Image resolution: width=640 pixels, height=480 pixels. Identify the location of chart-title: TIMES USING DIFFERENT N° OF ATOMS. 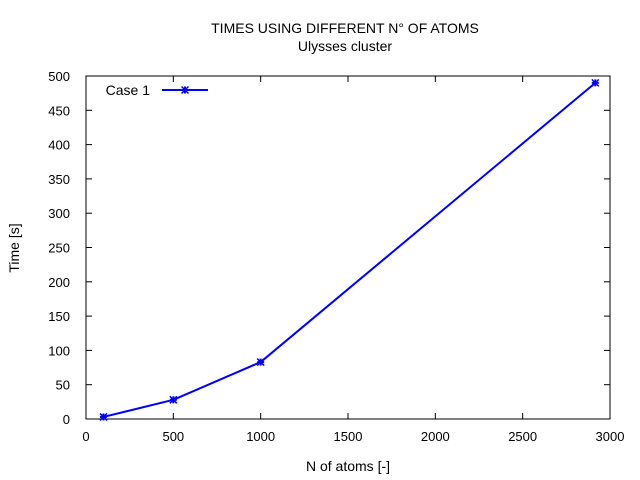
(345, 28).